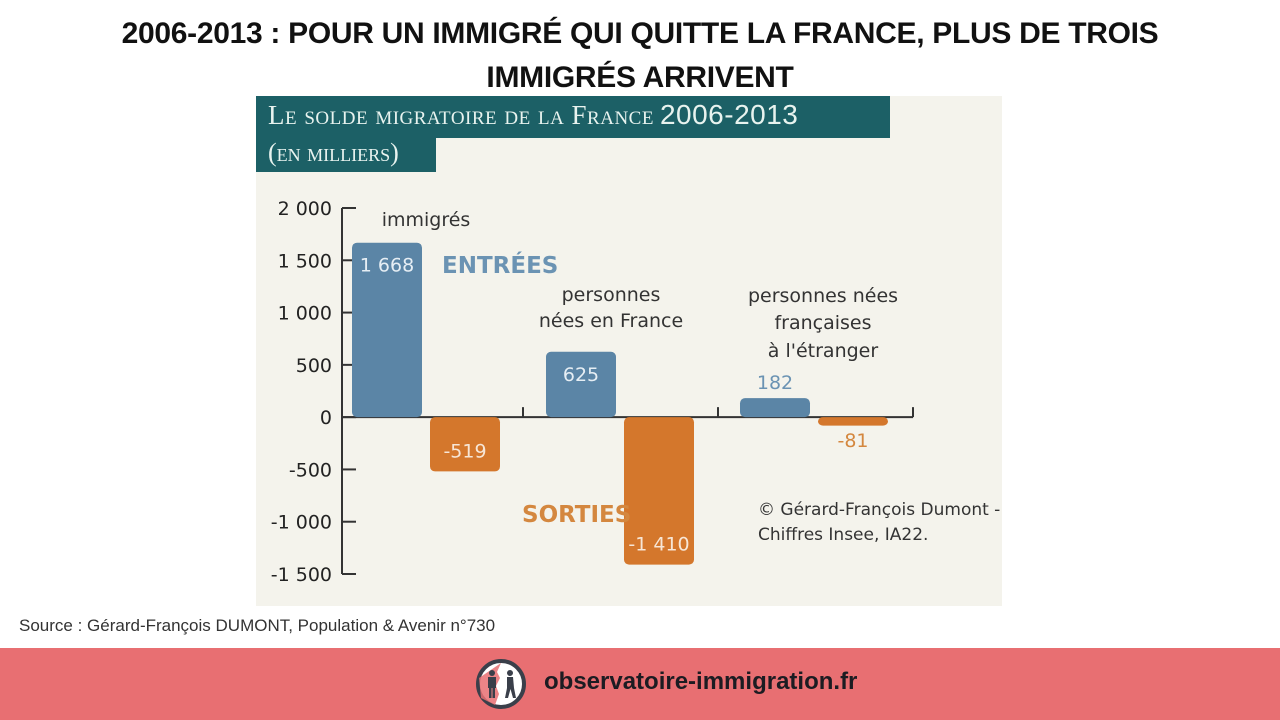 Image resolution: width=1280 pixels, height=720 pixels. I want to click on chart-title-years: 2006-2013, so click(729, 114).